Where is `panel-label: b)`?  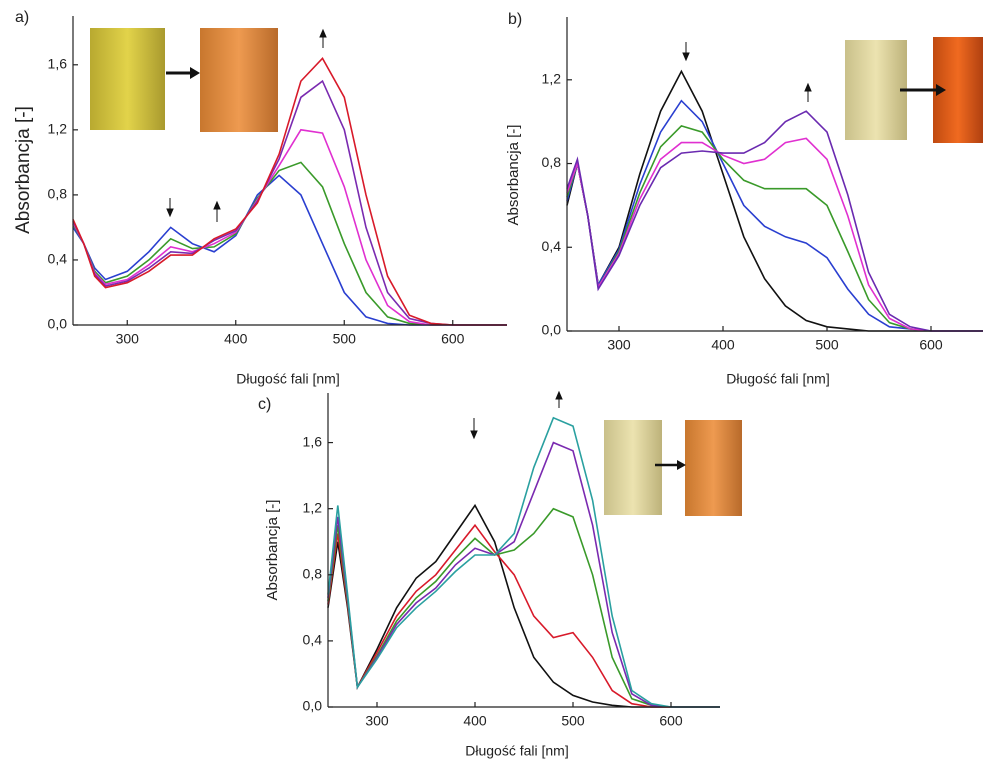
panel-label: b) is located at coordinates (515, 19).